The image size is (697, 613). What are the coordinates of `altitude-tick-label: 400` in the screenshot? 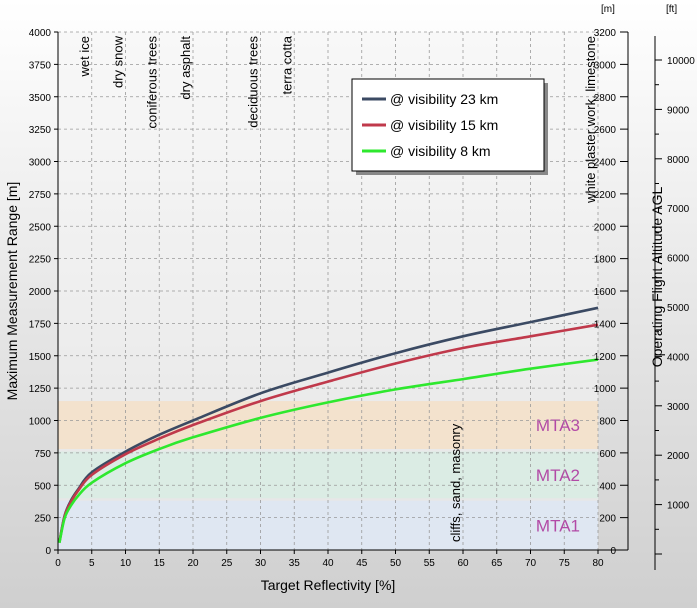 It's located at (607, 486).